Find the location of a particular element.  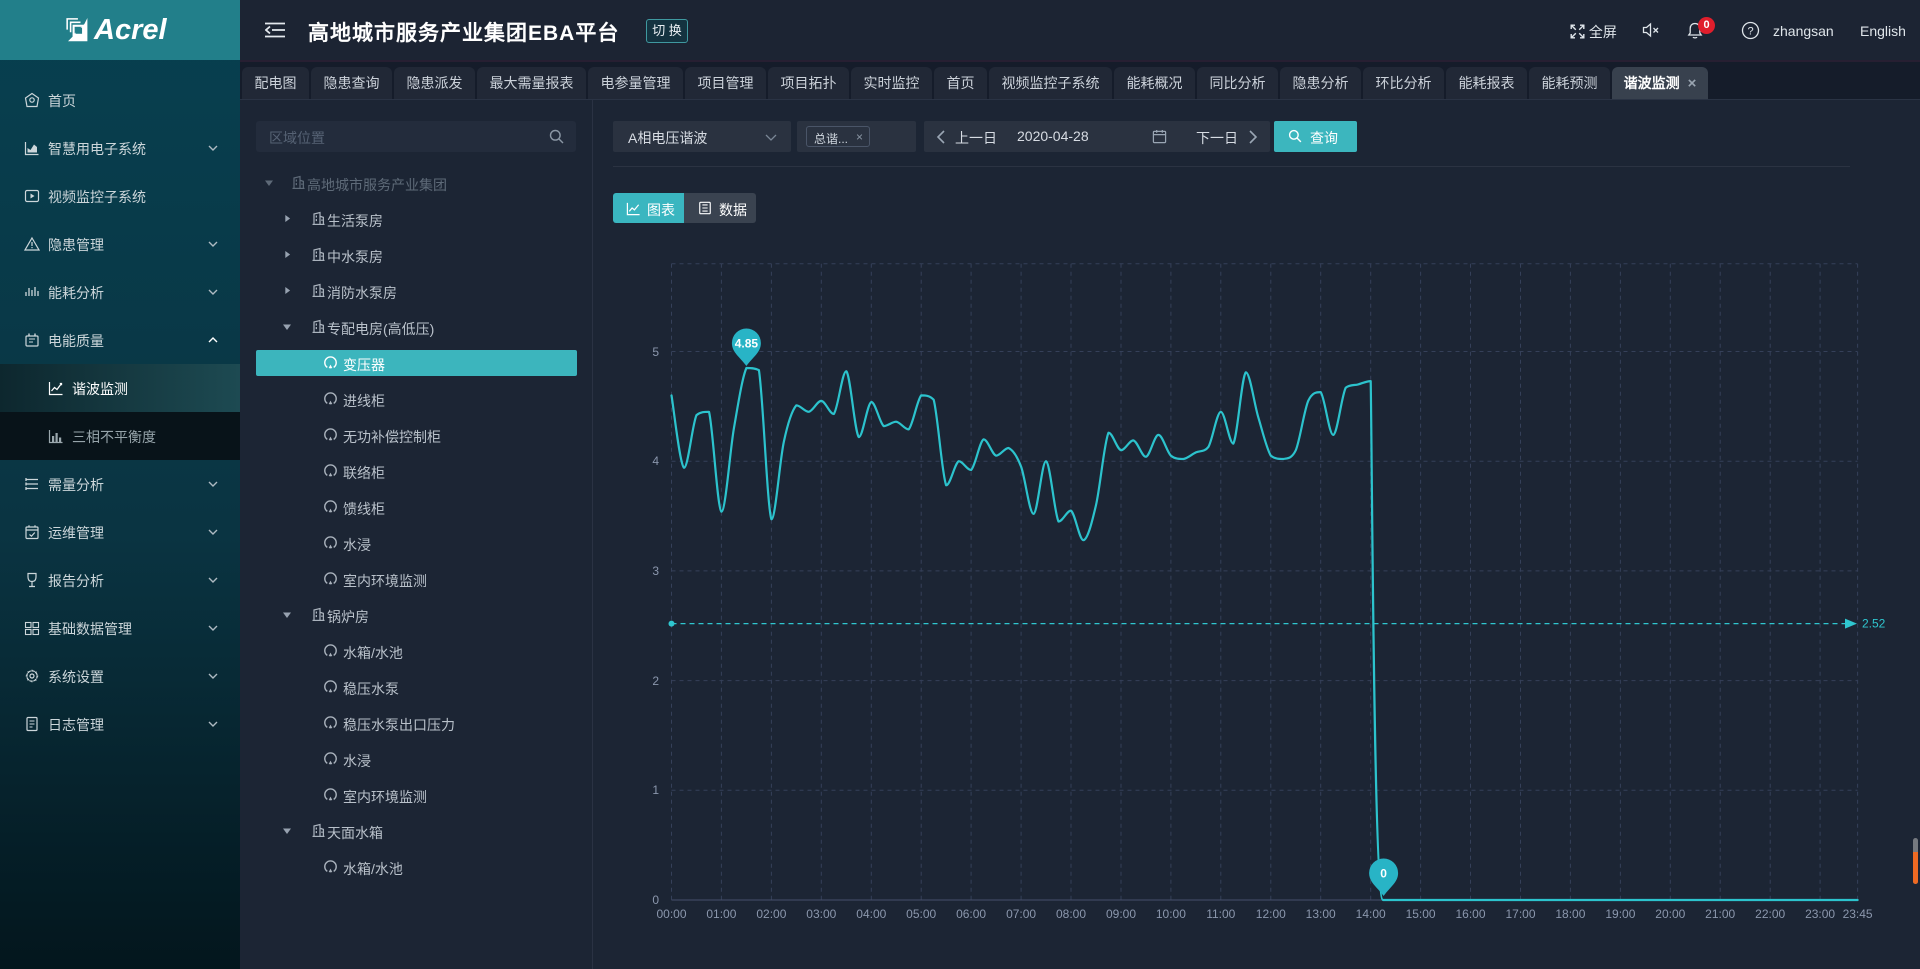

svg-text: 17:00 is located at coordinates (1520, 914).